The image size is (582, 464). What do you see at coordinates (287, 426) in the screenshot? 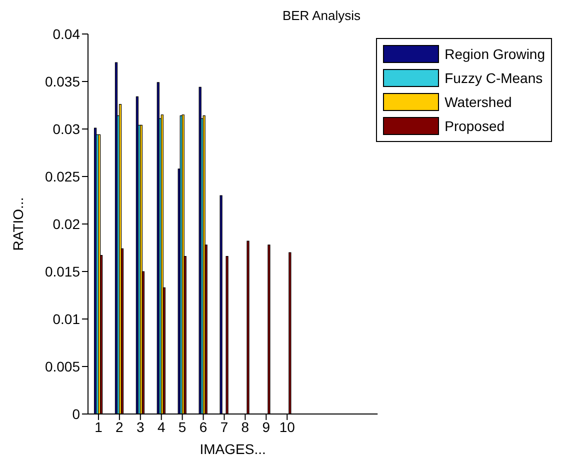
I see `x-tick-label: 10` at bounding box center [287, 426].